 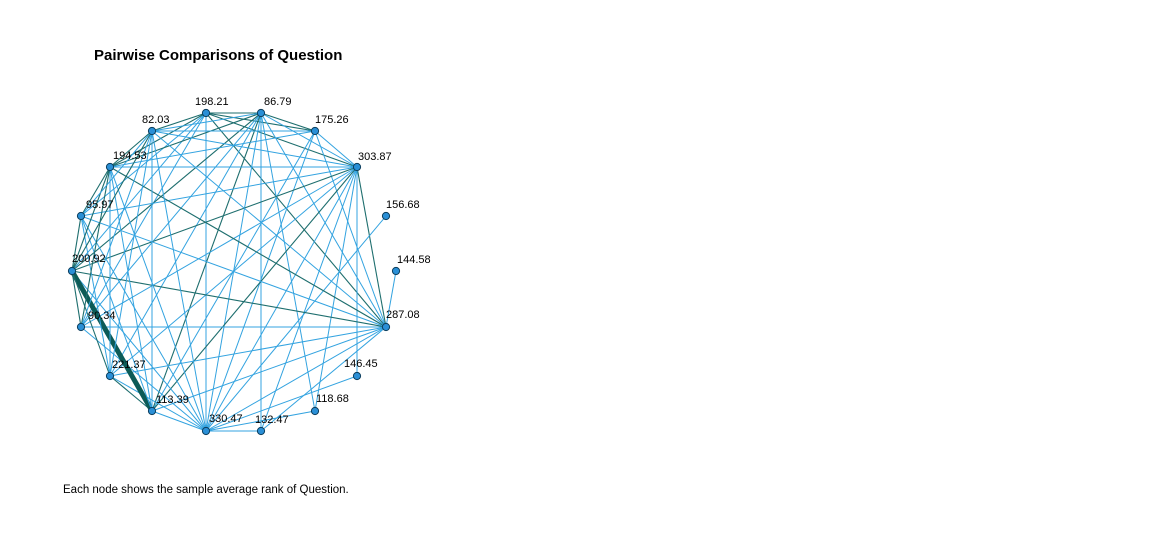 I want to click on node-n13, so click(x=110, y=376).